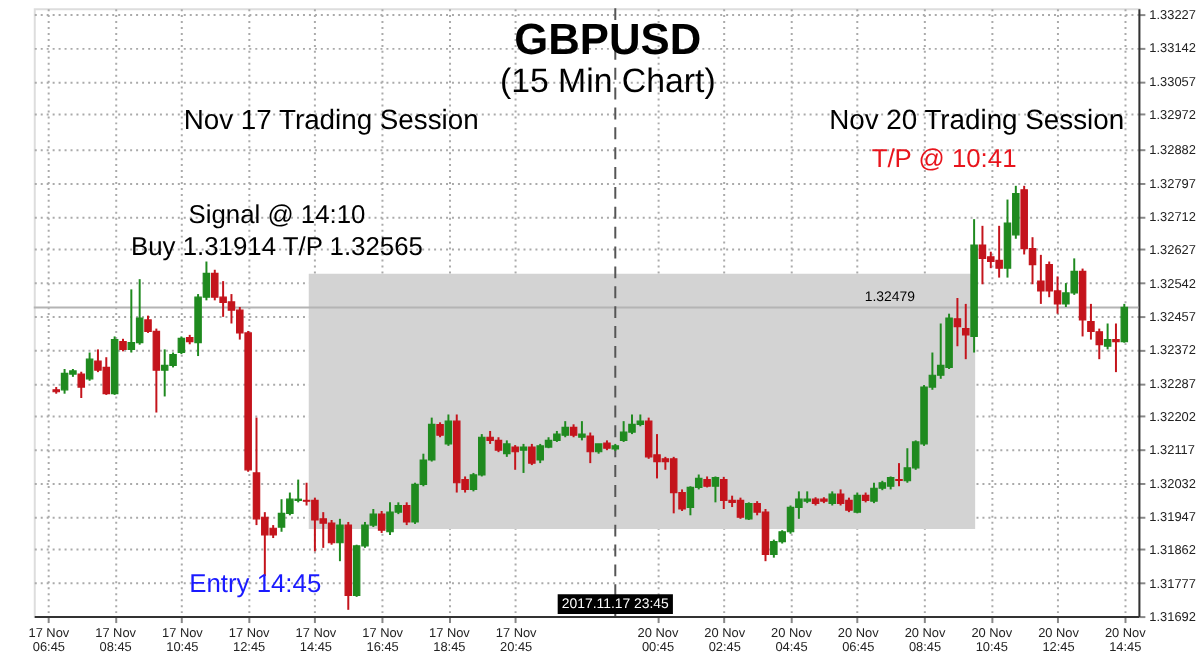 The width and height of the screenshot is (1200, 660). Describe the element at coordinates (277, 245) in the screenshot. I see `annotation: Buy 1.31914 T/P 1.32565` at that location.